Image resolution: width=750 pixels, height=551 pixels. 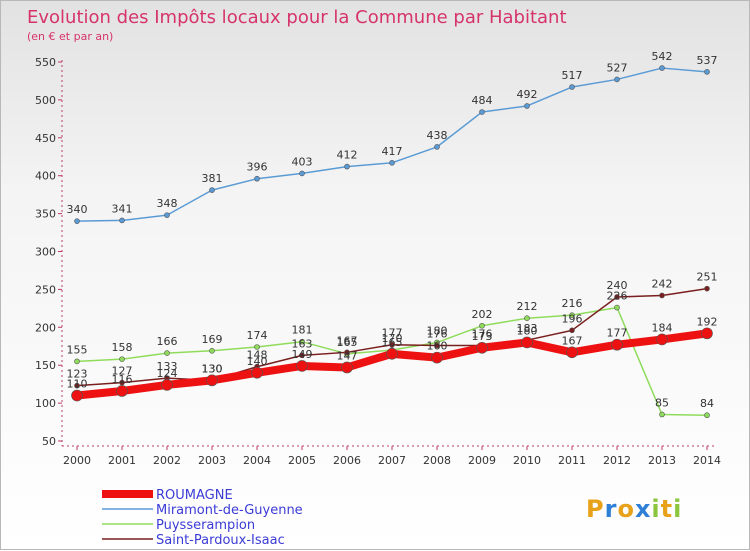 What do you see at coordinates (257, 460) in the screenshot?
I see `x-tick-label: 2004` at bounding box center [257, 460].